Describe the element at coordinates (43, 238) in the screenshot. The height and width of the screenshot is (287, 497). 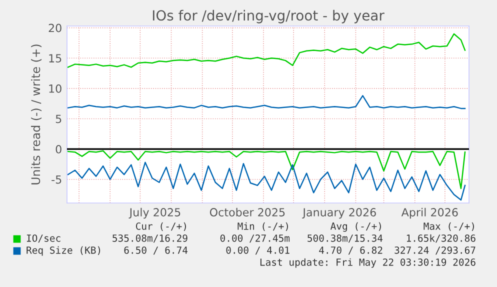
I see `legend-label: IO/sec` at that location.